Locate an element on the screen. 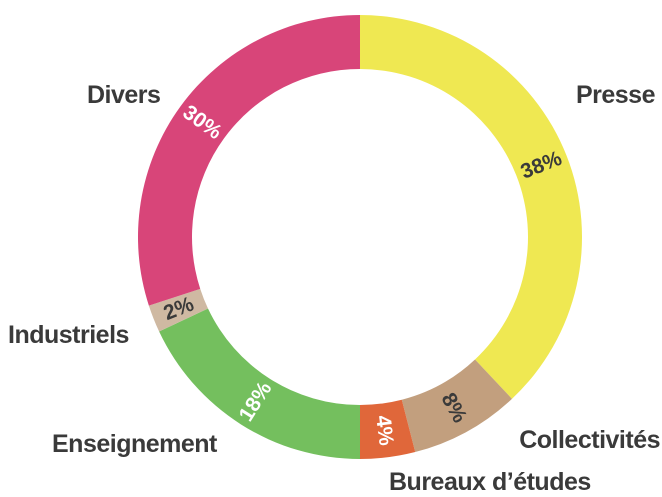 This screenshot has width=662, height=497. category-label-industriels: Industriels is located at coordinates (68, 335).